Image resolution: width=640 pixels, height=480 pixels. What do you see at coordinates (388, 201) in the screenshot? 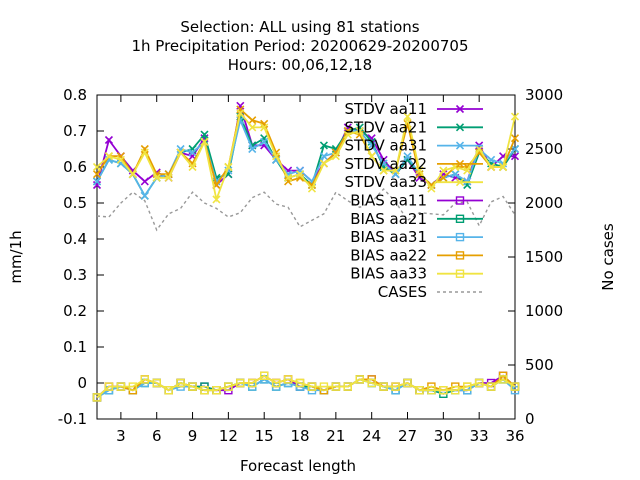
I see `legend-label: BIAS aa11` at bounding box center [388, 201].